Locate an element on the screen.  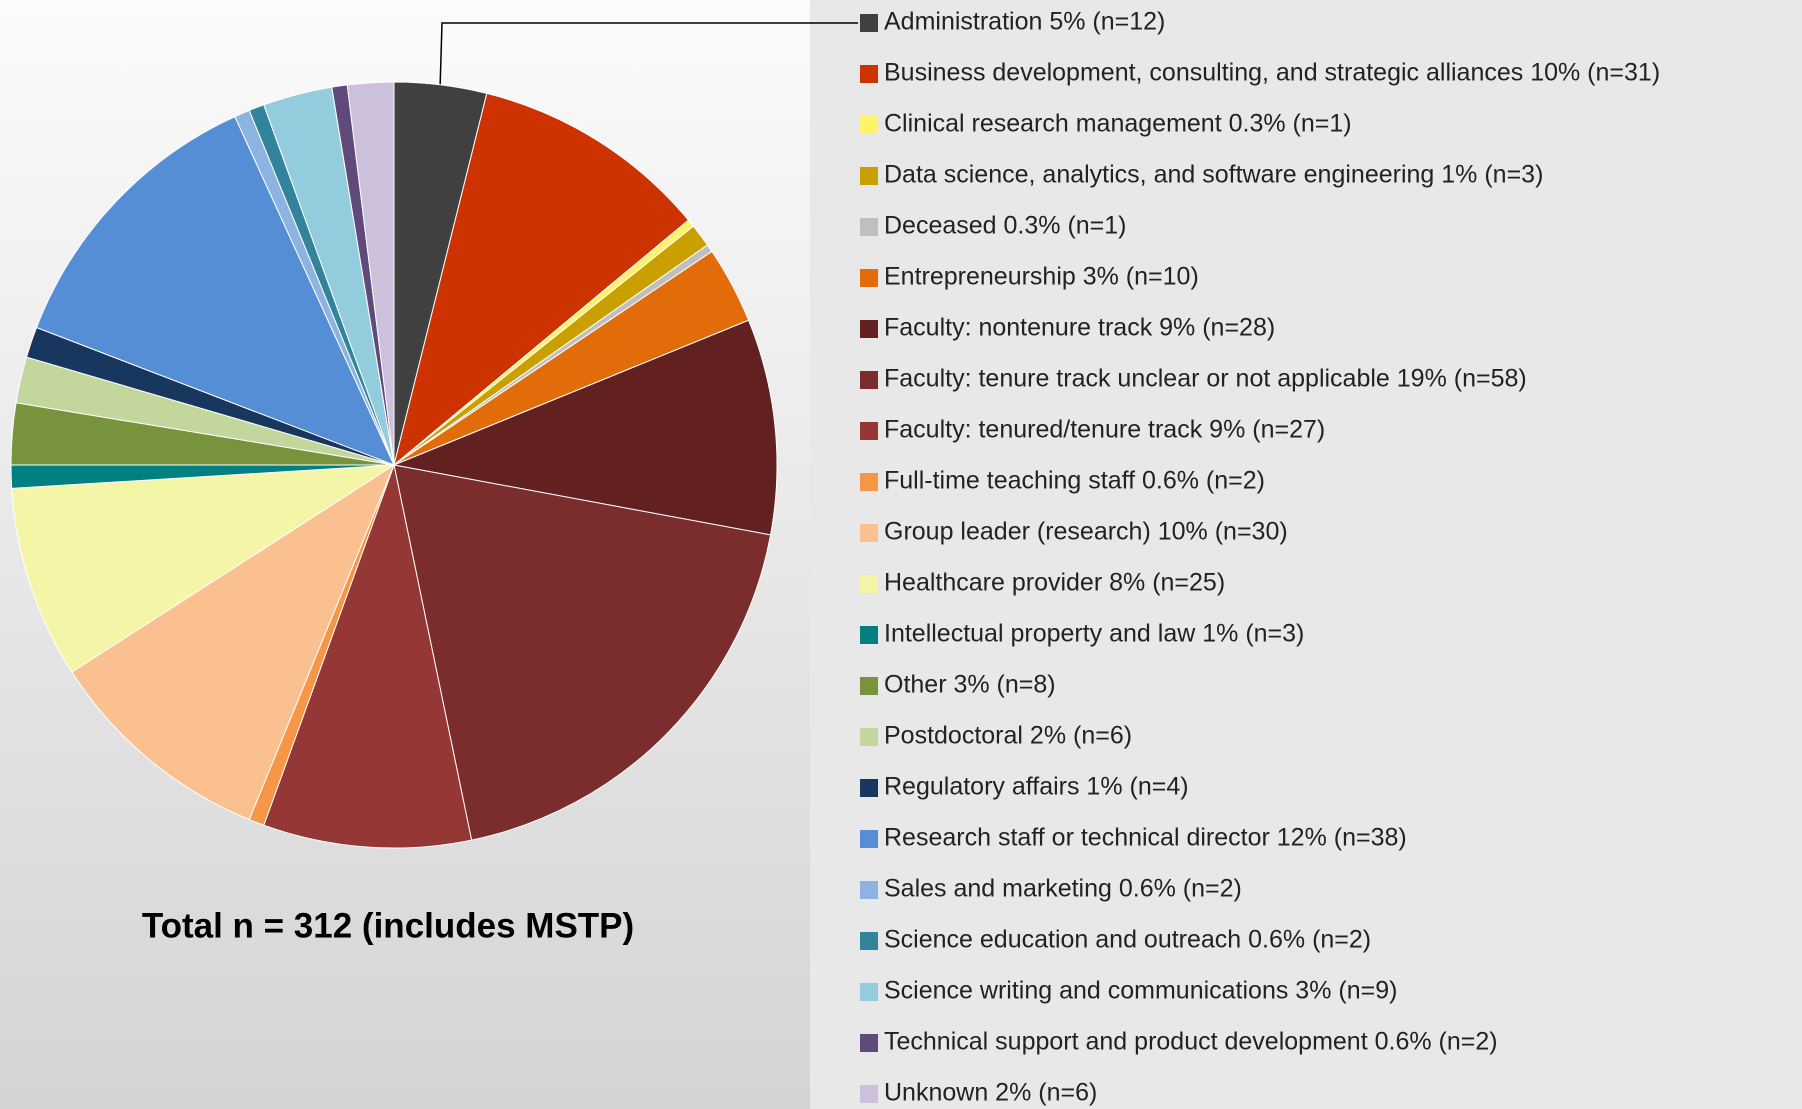
legend-label: Administration 5% (n=12) is located at coordinates (1024, 22).